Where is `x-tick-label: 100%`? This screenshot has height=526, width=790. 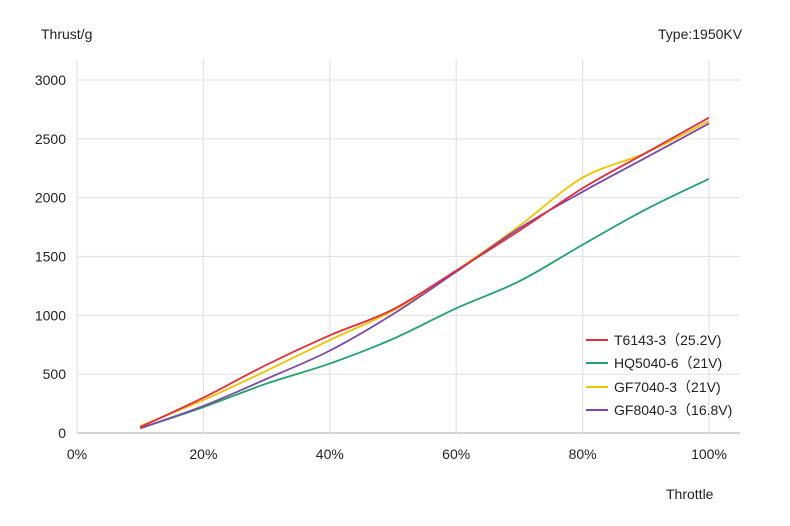
x-tick-label: 100% is located at coordinates (709, 454).